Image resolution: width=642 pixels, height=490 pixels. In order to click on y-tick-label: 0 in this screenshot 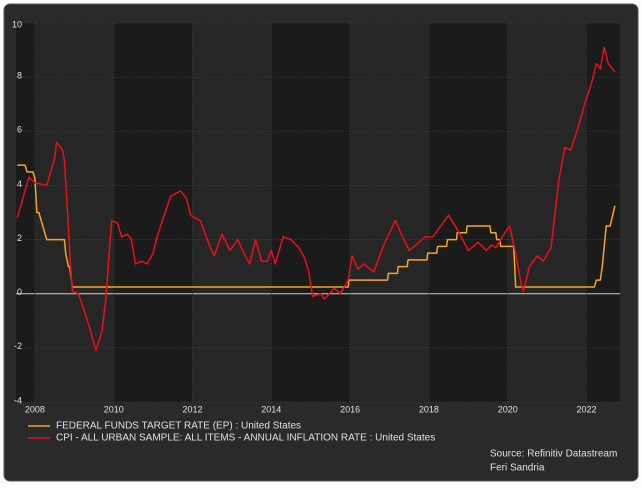, I will do `click(19, 292)`.